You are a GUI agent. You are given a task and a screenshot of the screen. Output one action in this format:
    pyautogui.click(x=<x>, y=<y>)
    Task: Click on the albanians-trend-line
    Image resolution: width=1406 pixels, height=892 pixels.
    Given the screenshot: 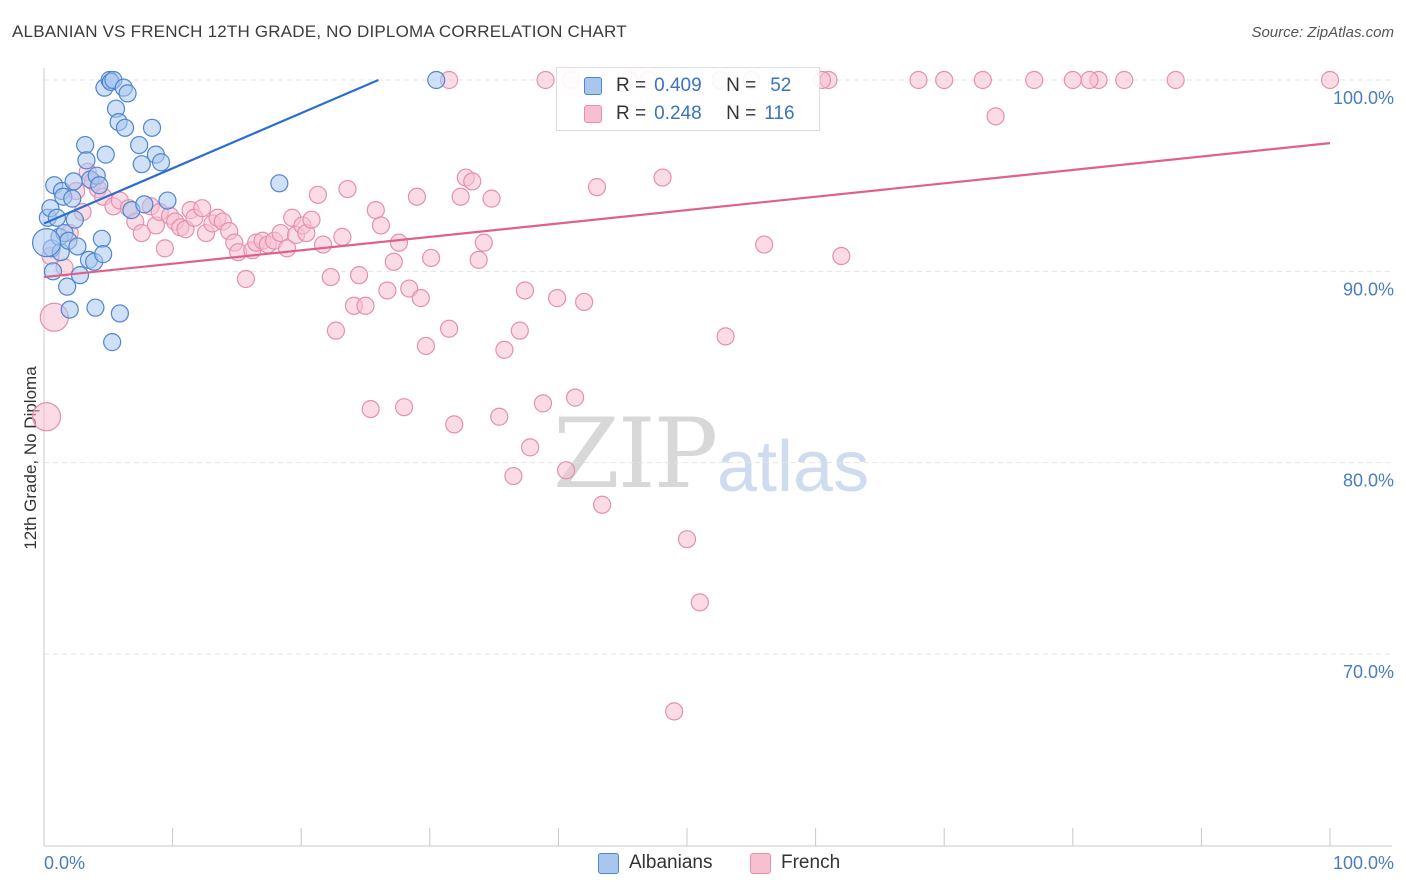 What is the action you would take?
    pyautogui.click(x=211, y=151)
    